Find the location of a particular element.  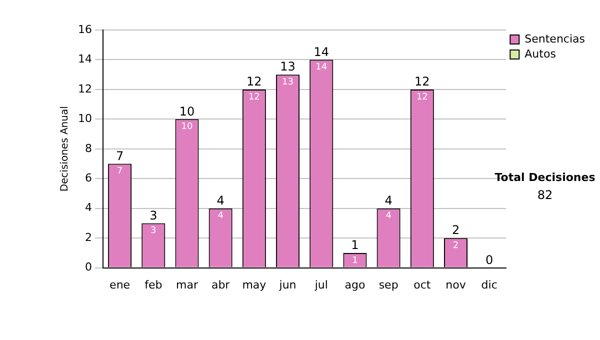

data-label: 2 is located at coordinates (455, 245).